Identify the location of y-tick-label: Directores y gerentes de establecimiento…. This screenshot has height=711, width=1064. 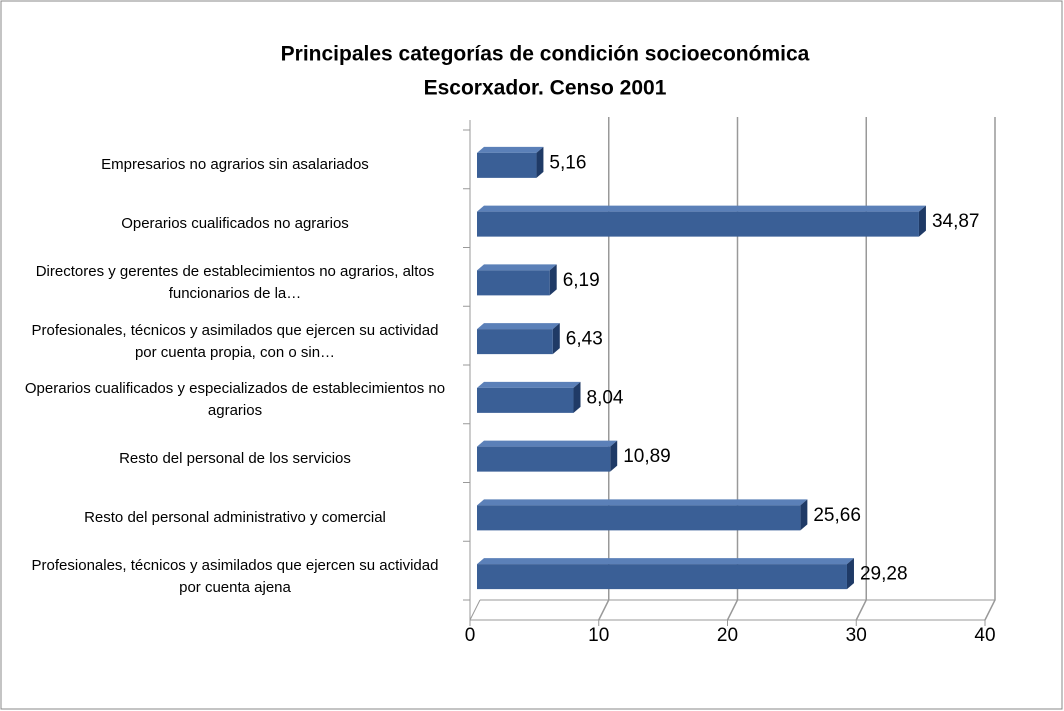
(235, 282).